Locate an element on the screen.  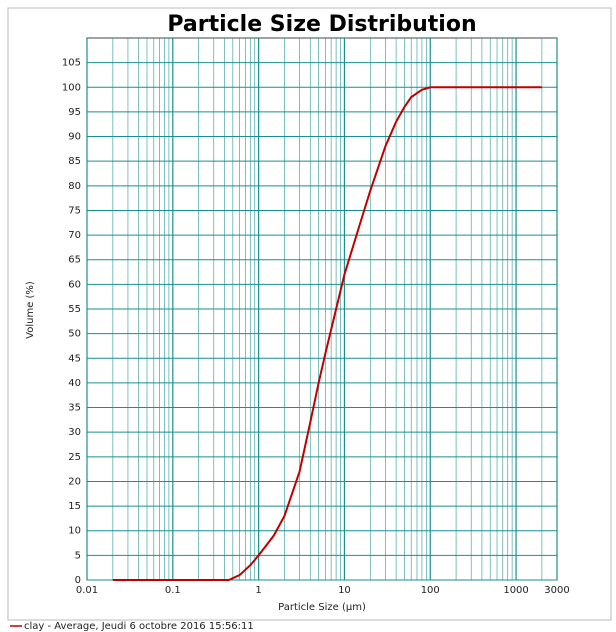
y-tick-label: 15 is located at coordinates (74, 506).